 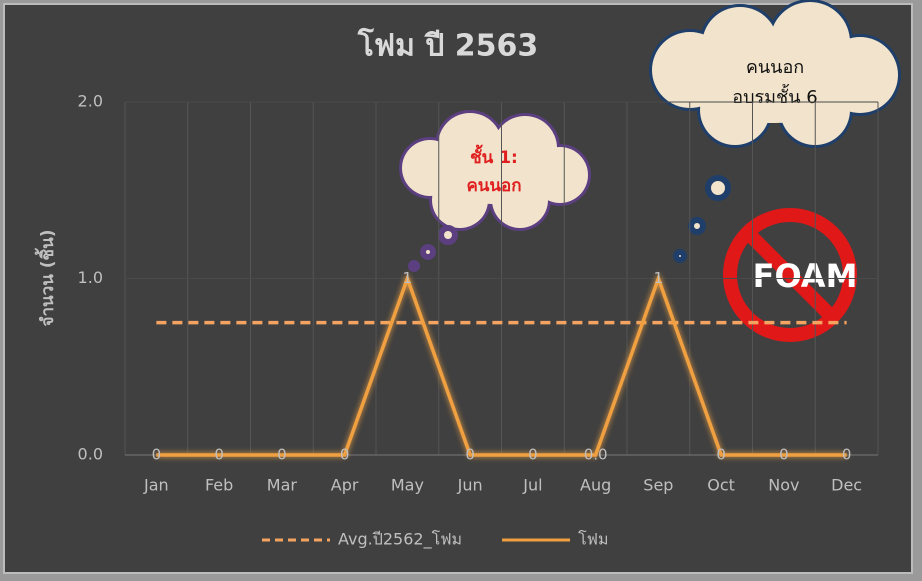 I want to click on x-tick-label: Nov, so click(x=783, y=485).